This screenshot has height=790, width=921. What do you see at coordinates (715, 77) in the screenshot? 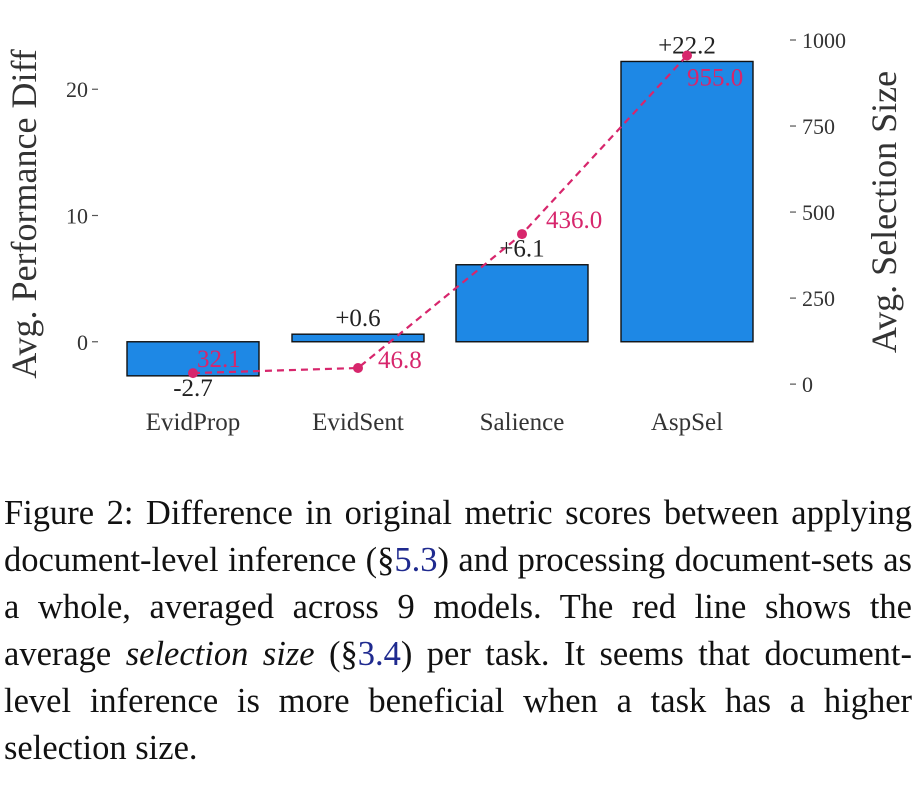
I see `line-value-label: 955.0` at bounding box center [715, 77].